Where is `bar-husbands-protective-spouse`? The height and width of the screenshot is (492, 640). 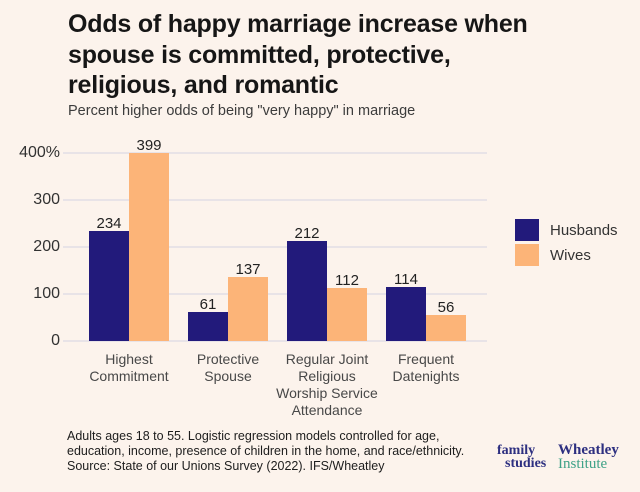
bar-husbands-protective-spouse is located at coordinates (208, 326).